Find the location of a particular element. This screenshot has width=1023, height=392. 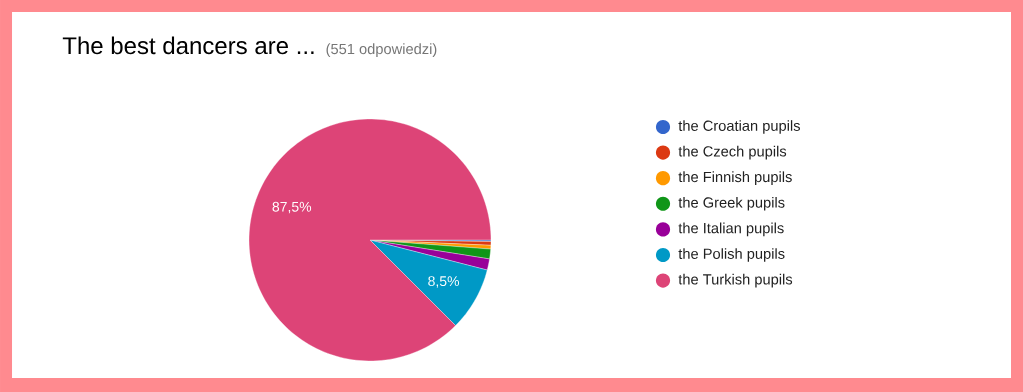

legend-label: the Turkish pupils is located at coordinates (735, 280).